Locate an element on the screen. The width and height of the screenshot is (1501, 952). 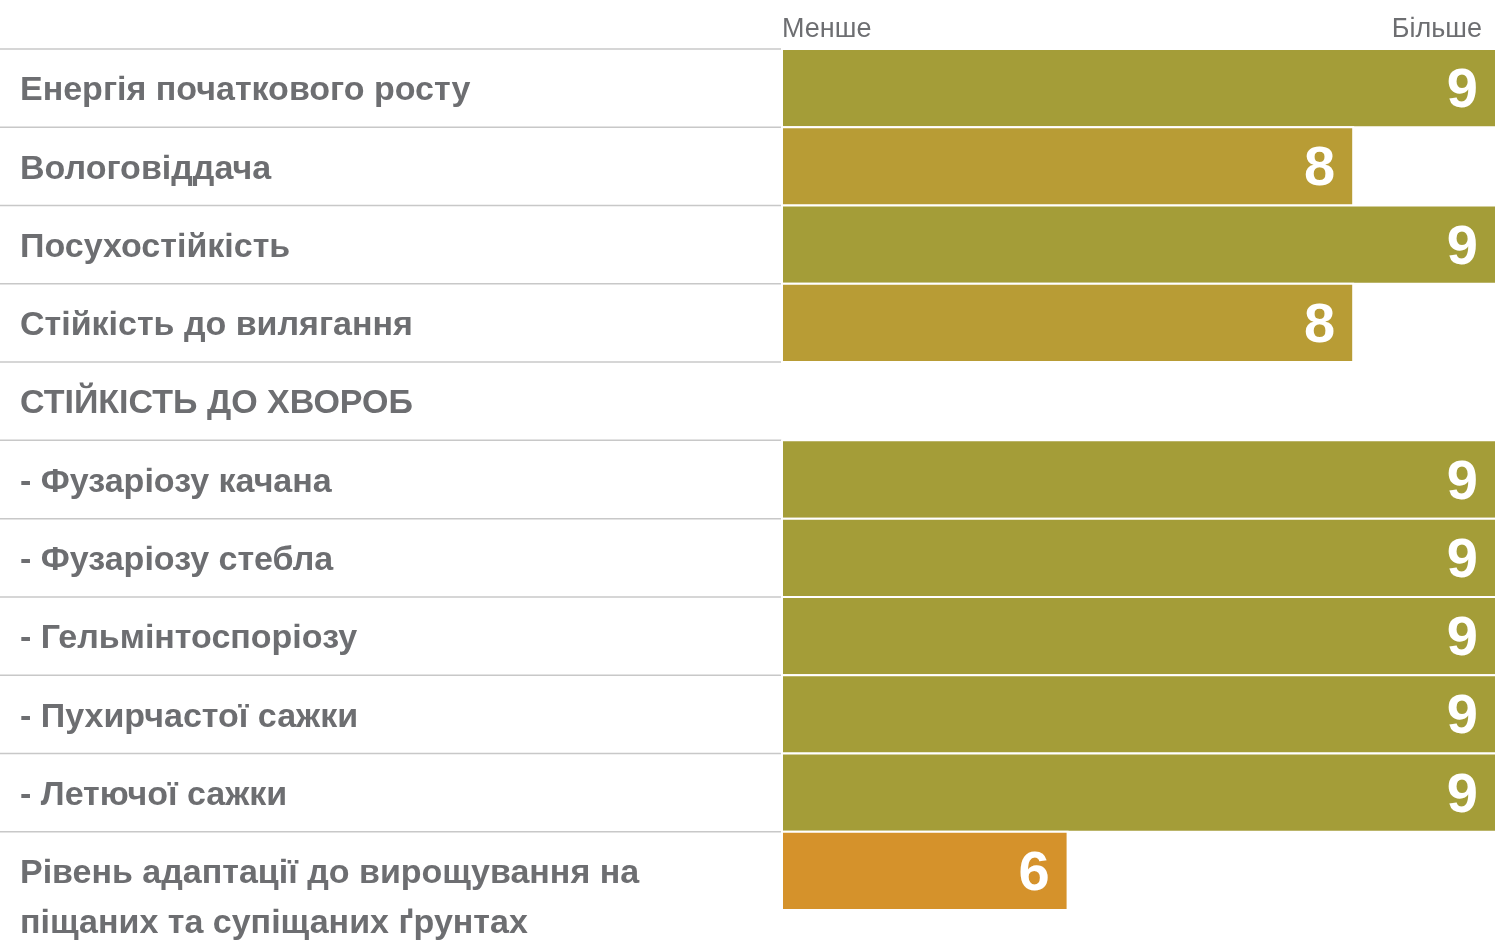
y-tick-label: - Пухирчастої сажки is located at coordinates (189, 714).